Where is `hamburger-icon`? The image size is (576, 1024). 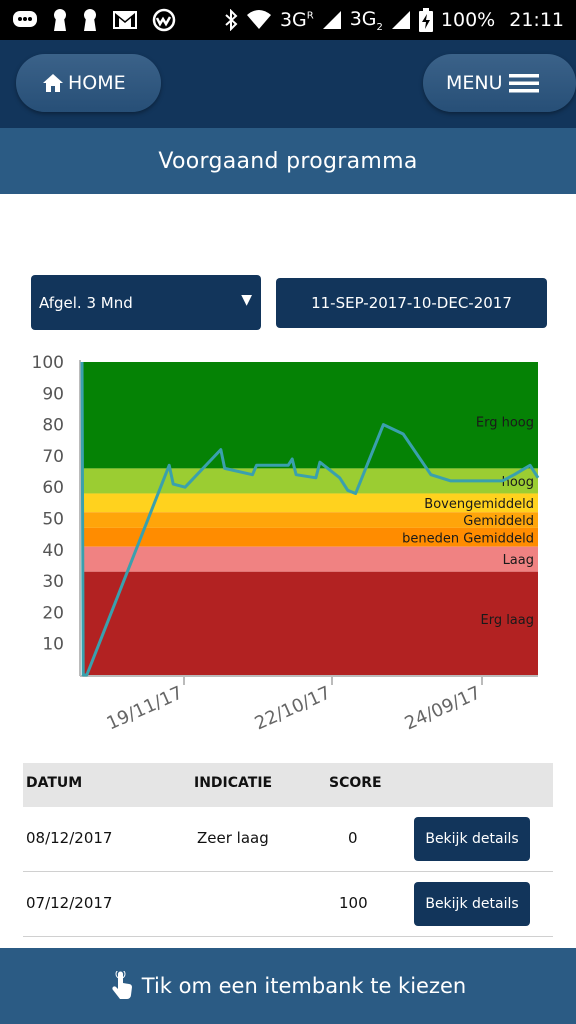
hamburger-icon is located at coordinates (523, 83).